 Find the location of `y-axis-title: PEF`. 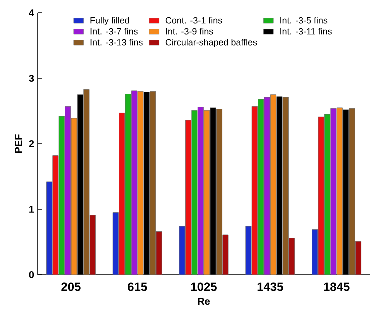

y-axis-title: PEF is located at coordinates (18, 144).